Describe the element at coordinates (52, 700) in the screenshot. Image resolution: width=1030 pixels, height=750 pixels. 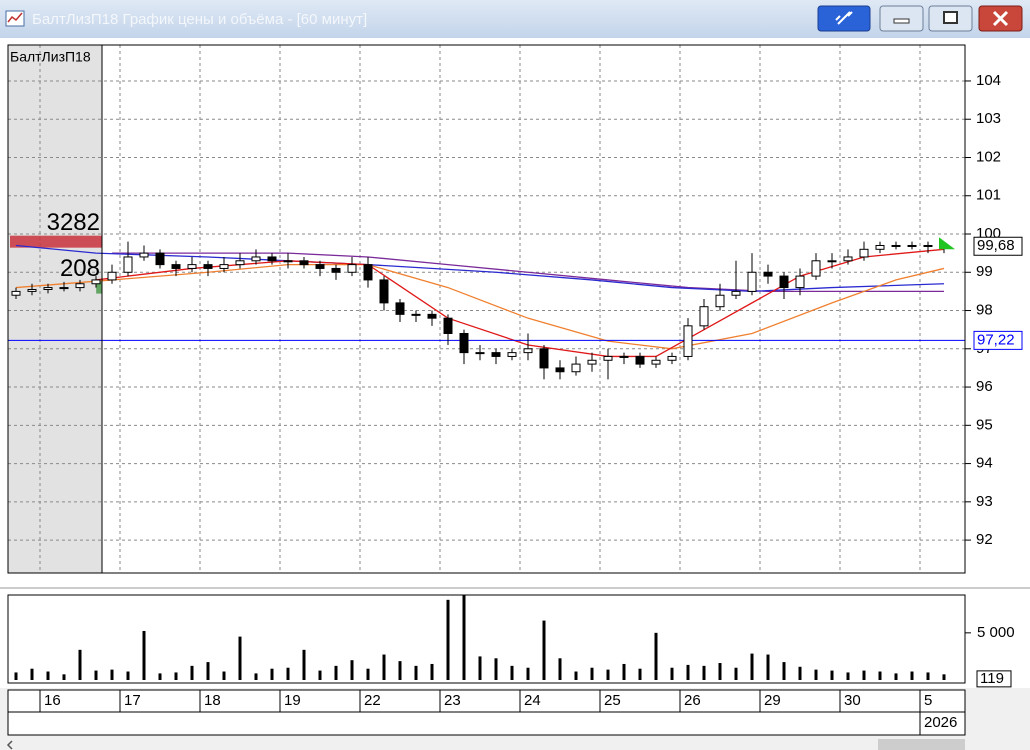
I see `x-tick-label: 16` at that location.